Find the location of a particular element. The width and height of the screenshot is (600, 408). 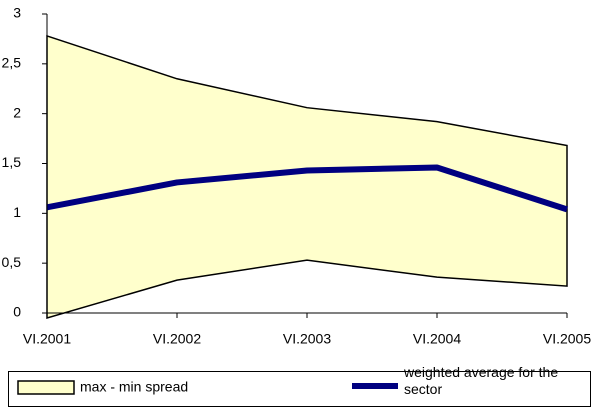

y-tick-label: 1 is located at coordinates (17, 212).